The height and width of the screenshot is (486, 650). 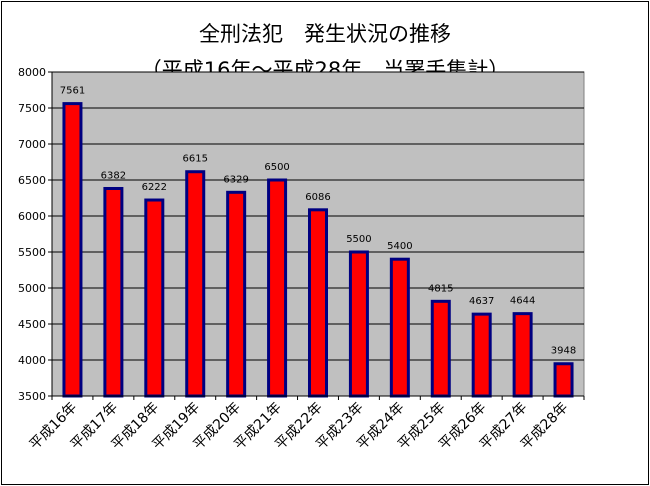 What do you see at coordinates (440, 288) in the screenshot?
I see `data-label: 4815` at bounding box center [440, 288].